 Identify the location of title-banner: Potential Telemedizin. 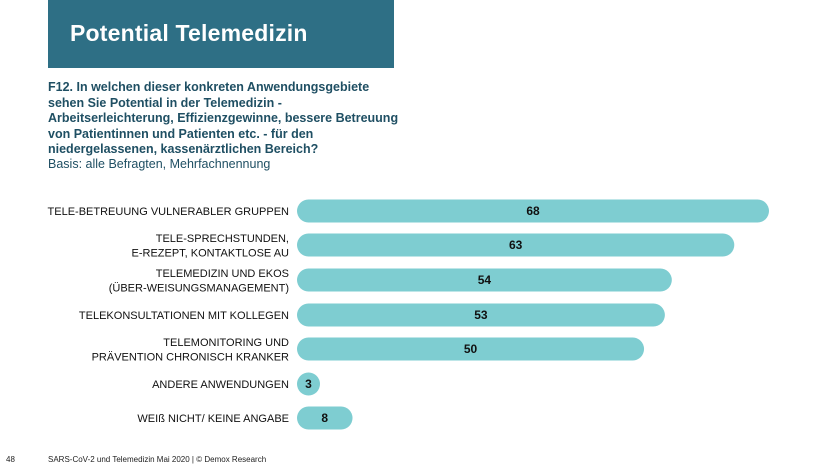
(221, 34).